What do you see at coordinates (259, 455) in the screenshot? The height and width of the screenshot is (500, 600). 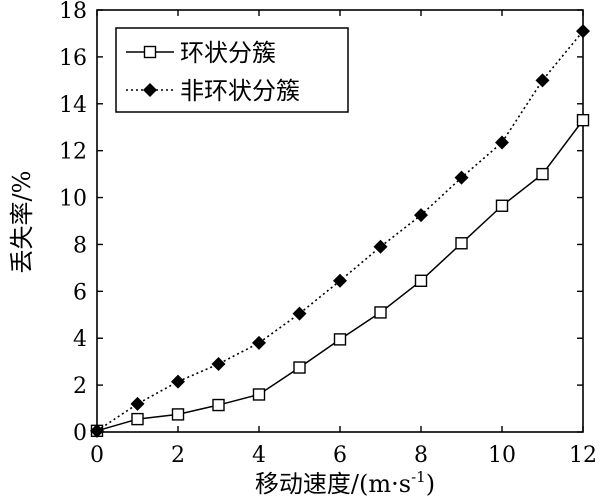 I see `x-tick-label: 4` at bounding box center [259, 455].